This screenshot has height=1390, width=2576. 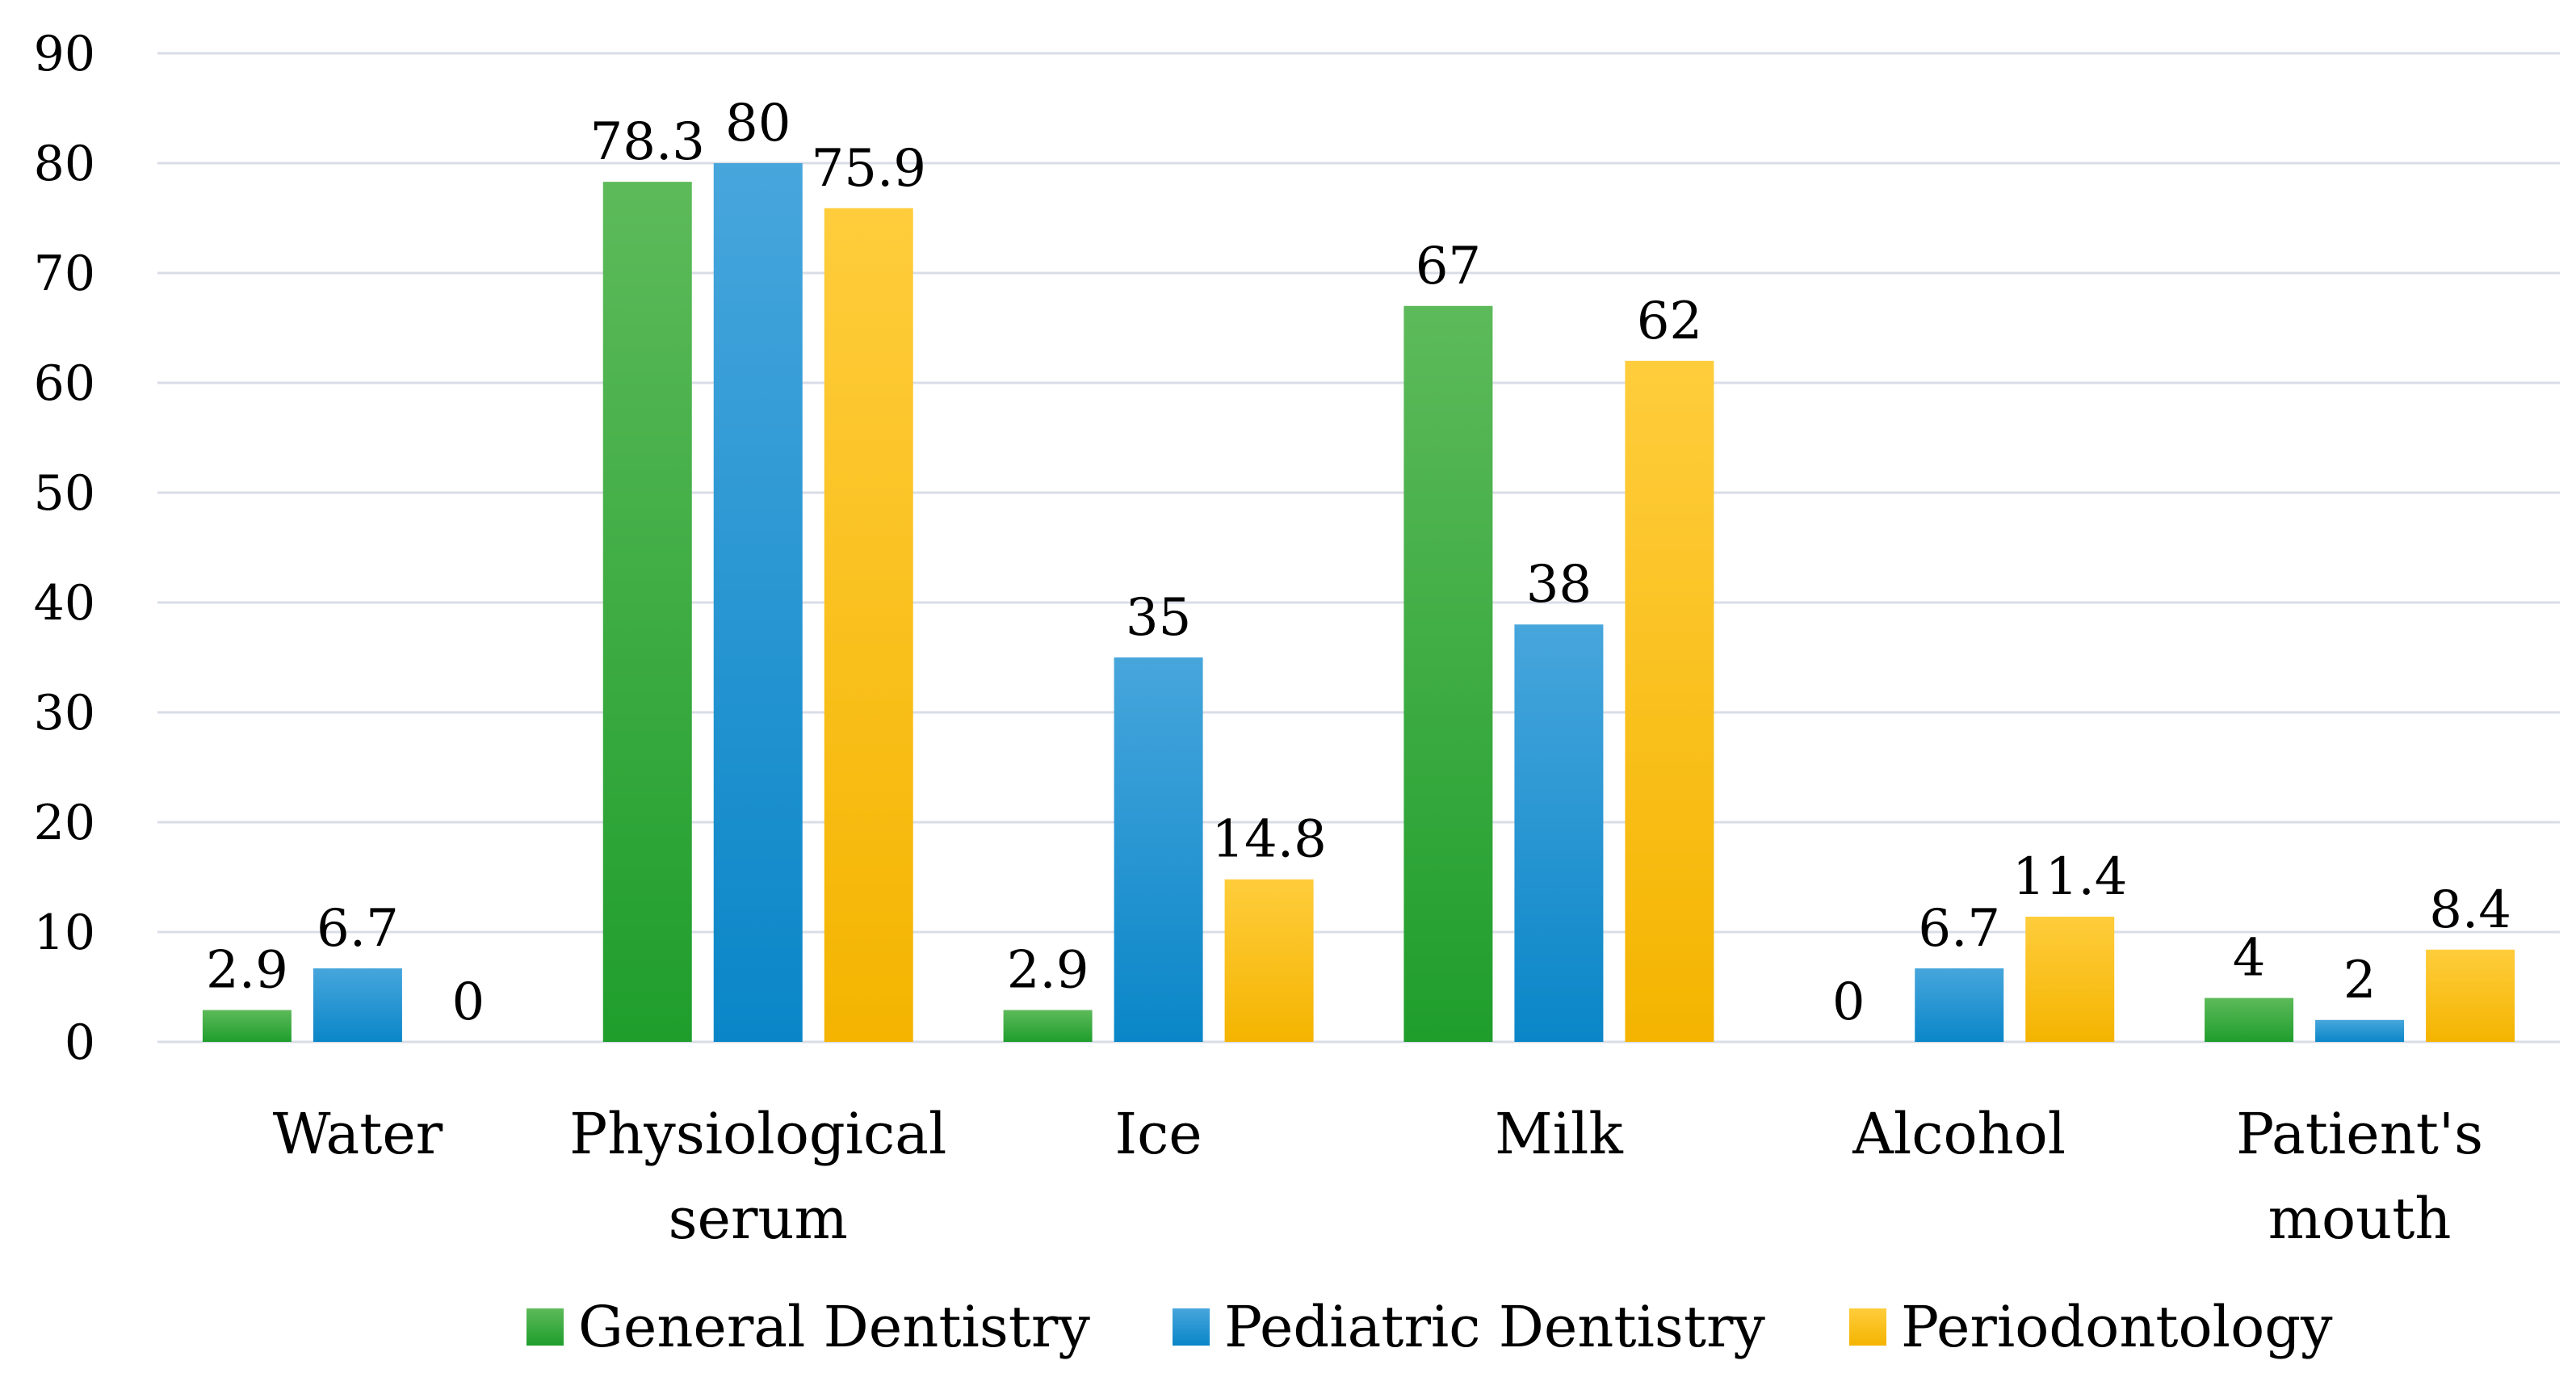 What do you see at coordinates (869, 169) in the screenshot?
I see `data-label: 75.9` at bounding box center [869, 169].